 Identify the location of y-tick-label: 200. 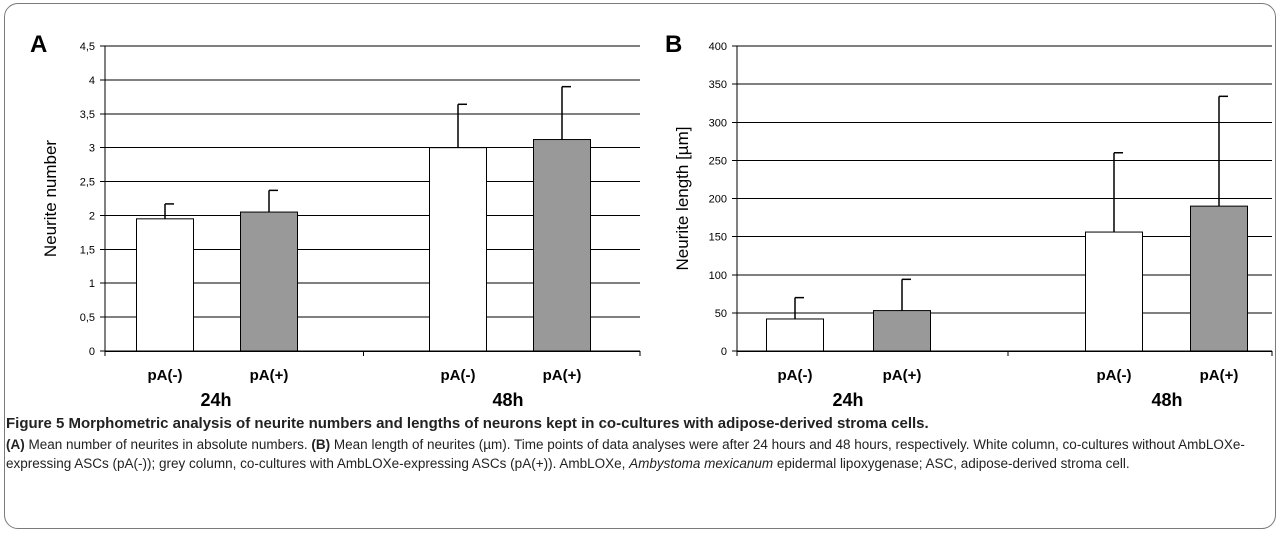
(718, 200).